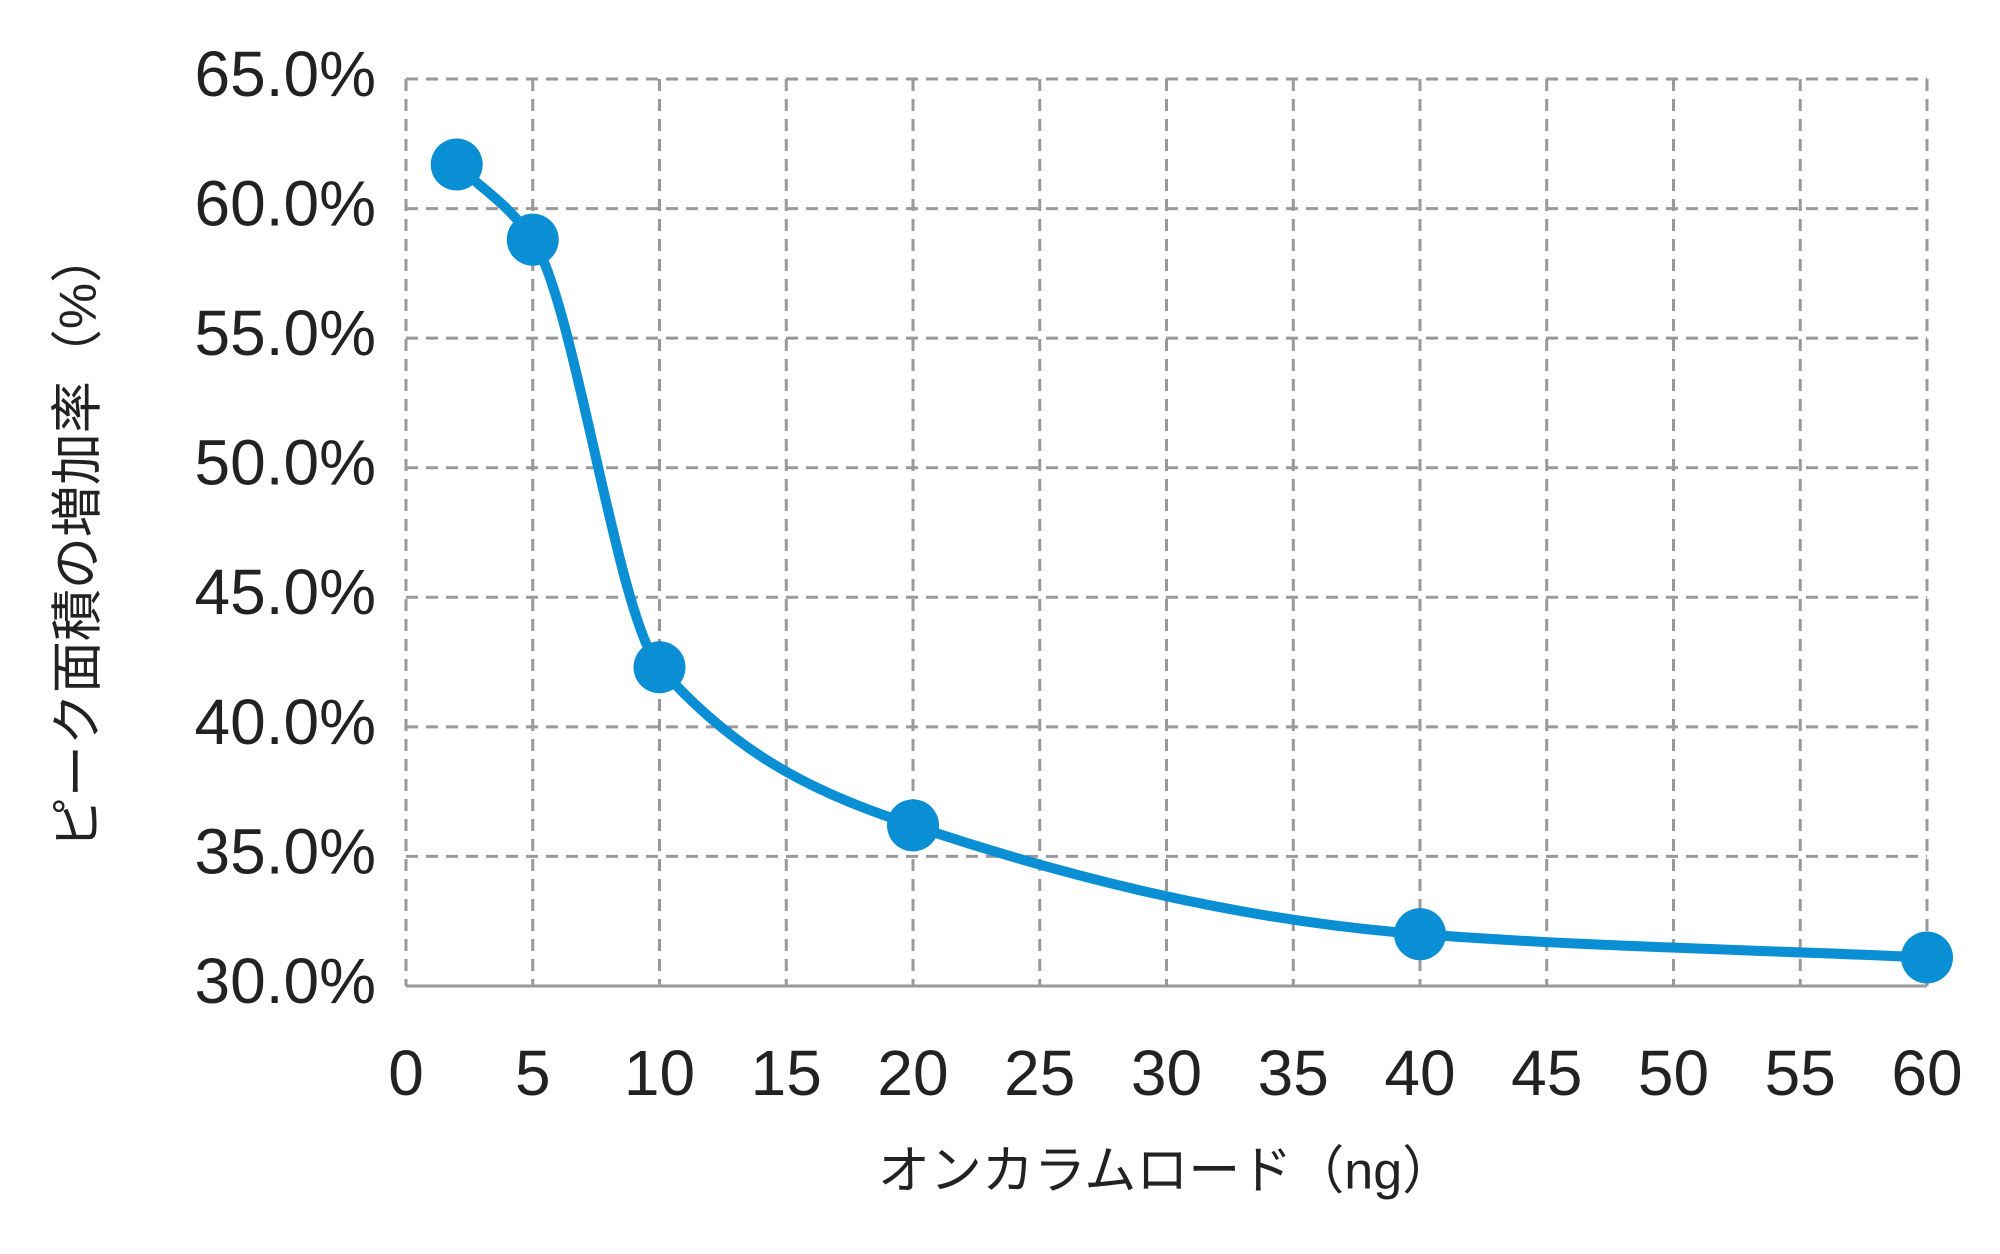 The height and width of the screenshot is (1254, 2000). Describe the element at coordinates (285, 333) in the screenshot. I see `y-tick-label: 55.0%` at that location.